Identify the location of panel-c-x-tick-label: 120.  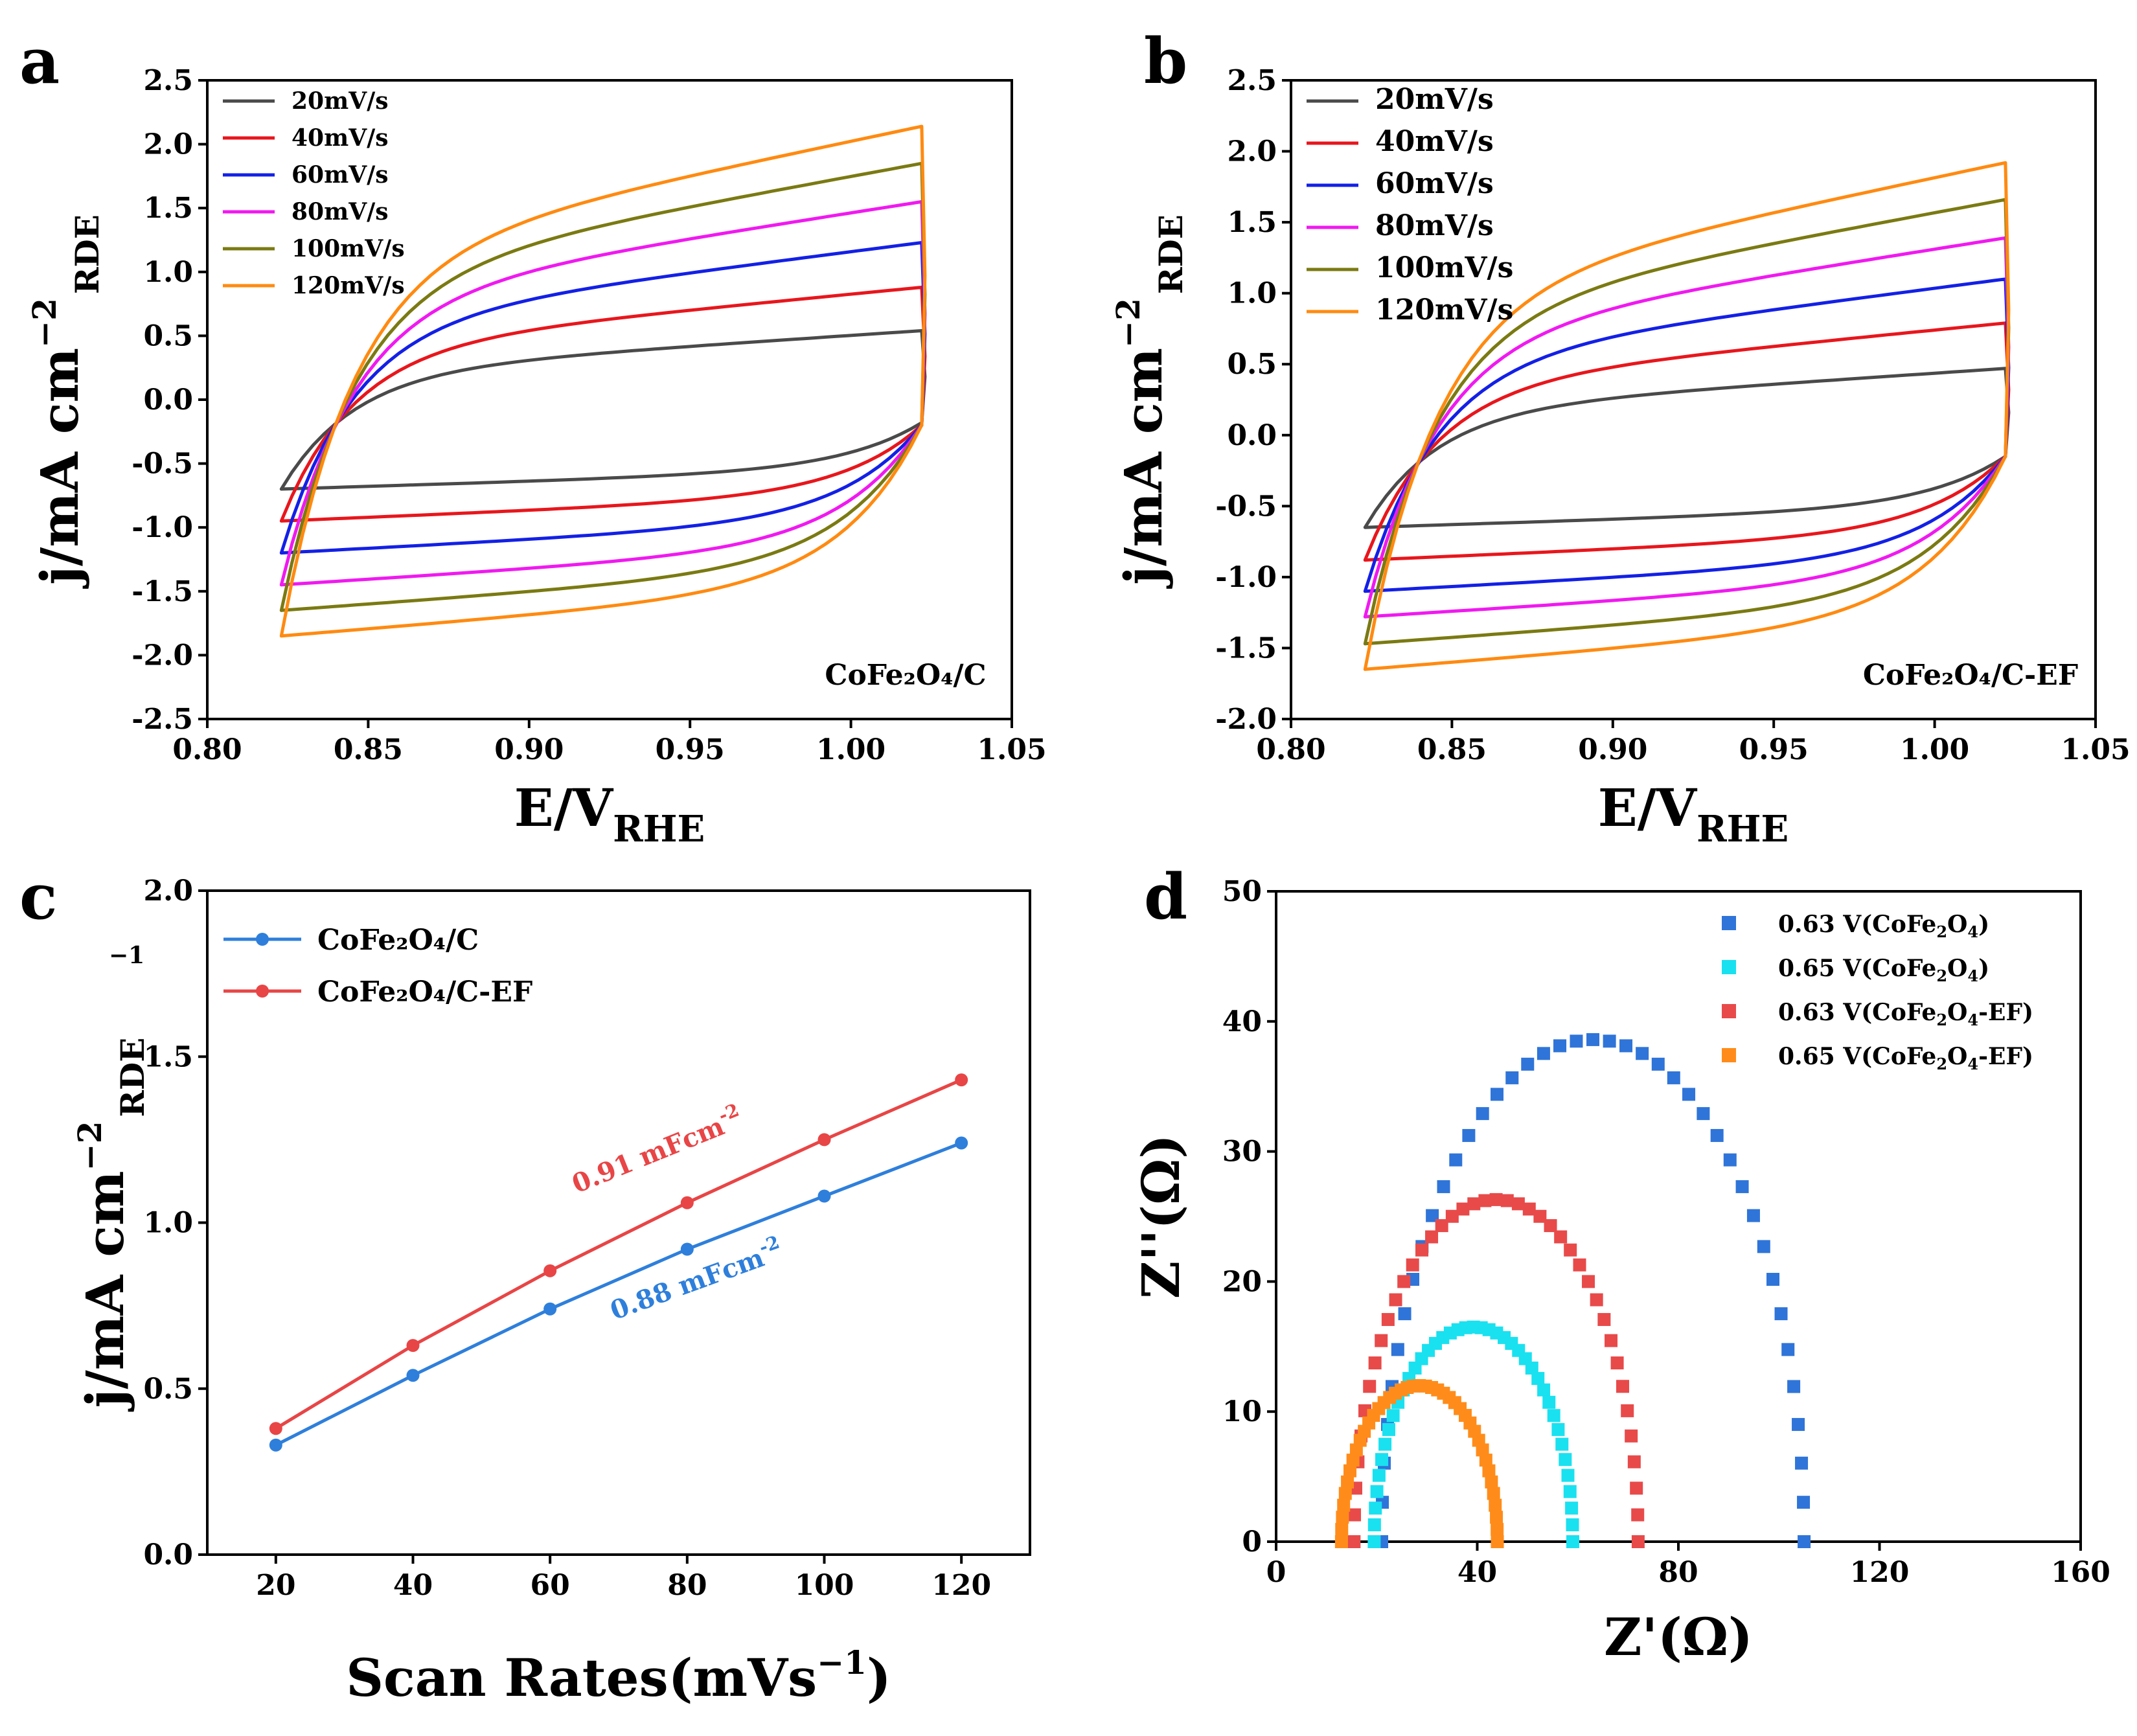
(961, 1586).